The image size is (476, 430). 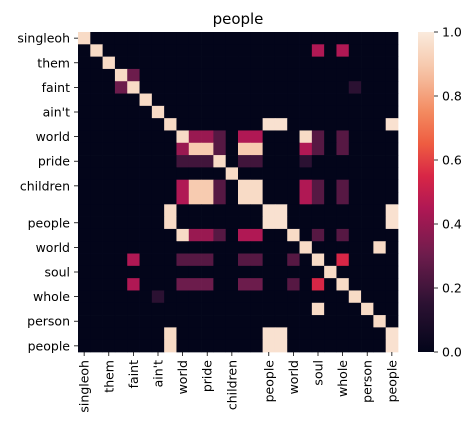 I want to click on x-tick-label: them, so click(x=108, y=376).